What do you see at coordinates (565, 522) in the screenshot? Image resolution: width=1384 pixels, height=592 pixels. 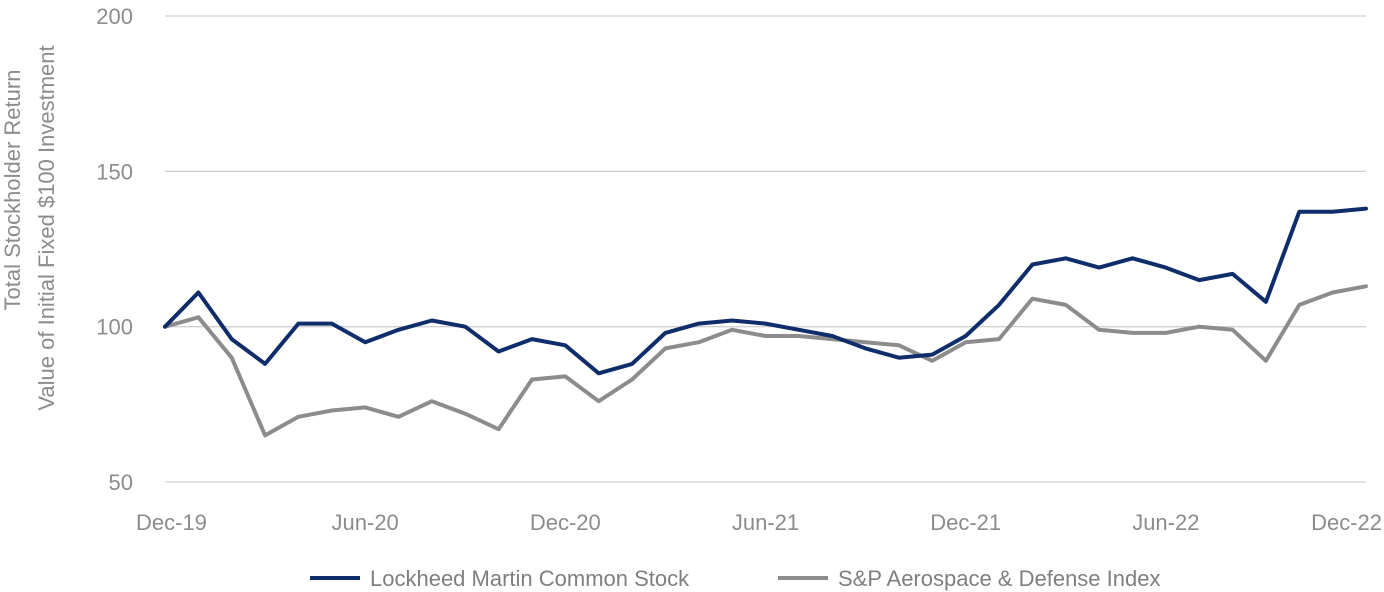 I see `x-tick-label-Dec-20: Dec-20` at bounding box center [565, 522].